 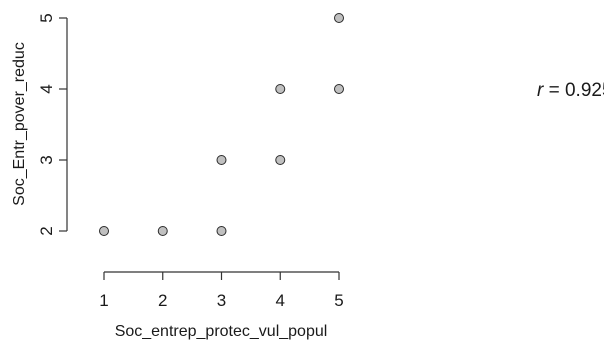 I want to click on y-tick-label: 2, so click(x=46, y=230).